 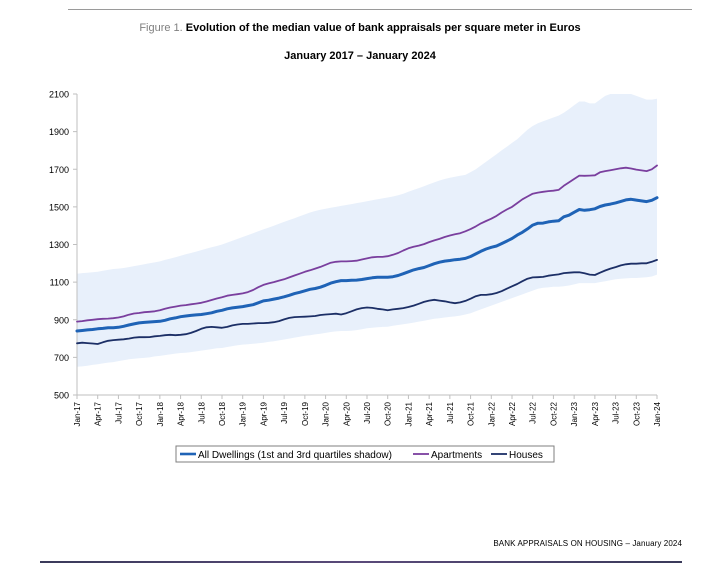 What do you see at coordinates (450, 412) in the screenshot?
I see `x-tick-label: Jul-21` at bounding box center [450, 412].